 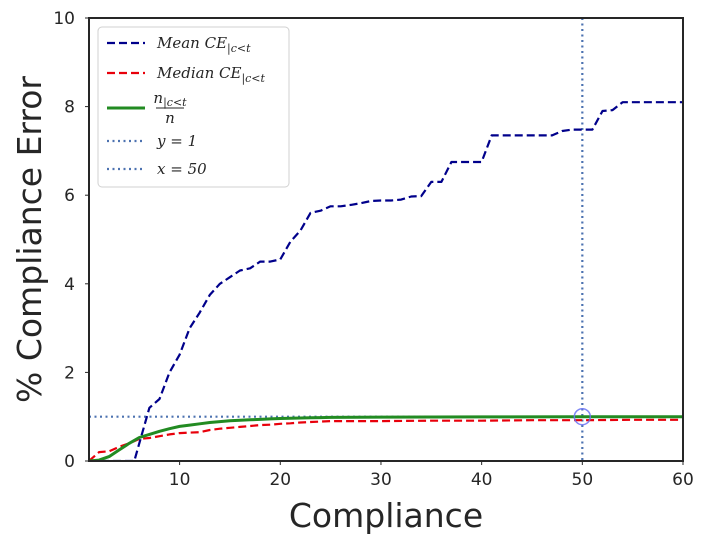 What do you see at coordinates (482, 480) in the screenshot?
I see `x-tick-label: 40` at bounding box center [482, 480].